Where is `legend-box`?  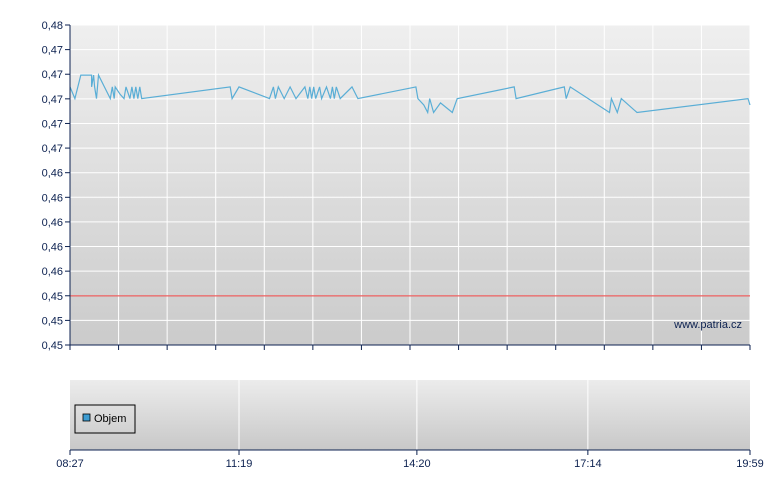 legend-box is located at coordinates (105, 419).